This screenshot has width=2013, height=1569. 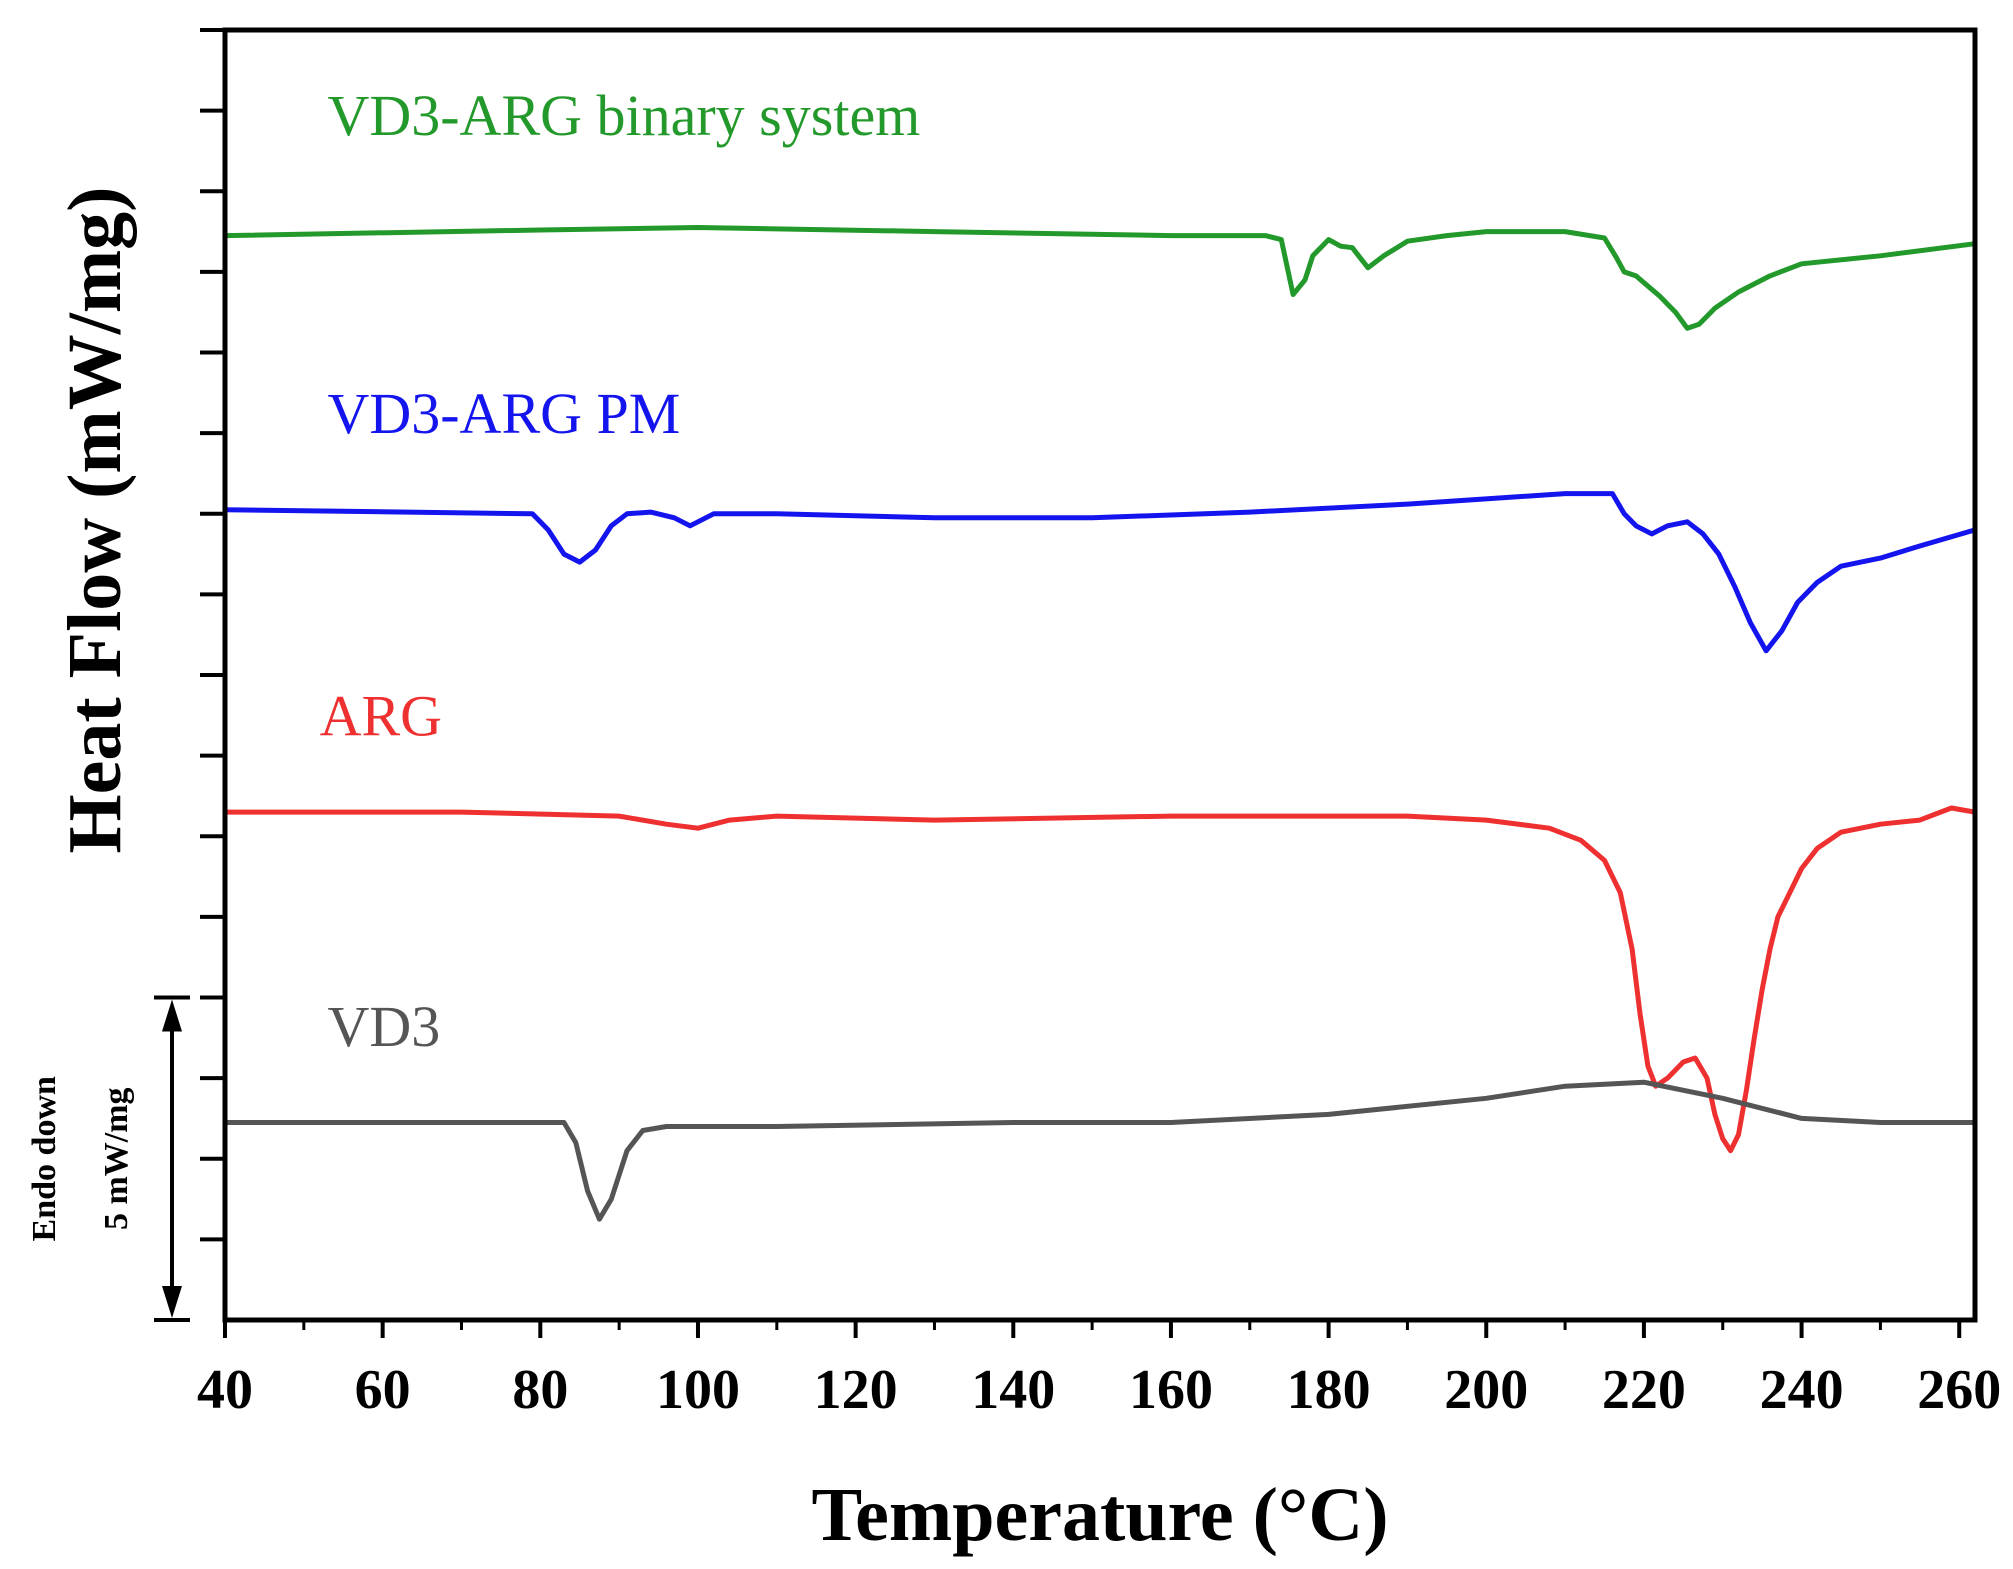 What do you see at coordinates (383, 1026) in the screenshot?
I see `series-label-vd3: VD3` at bounding box center [383, 1026].